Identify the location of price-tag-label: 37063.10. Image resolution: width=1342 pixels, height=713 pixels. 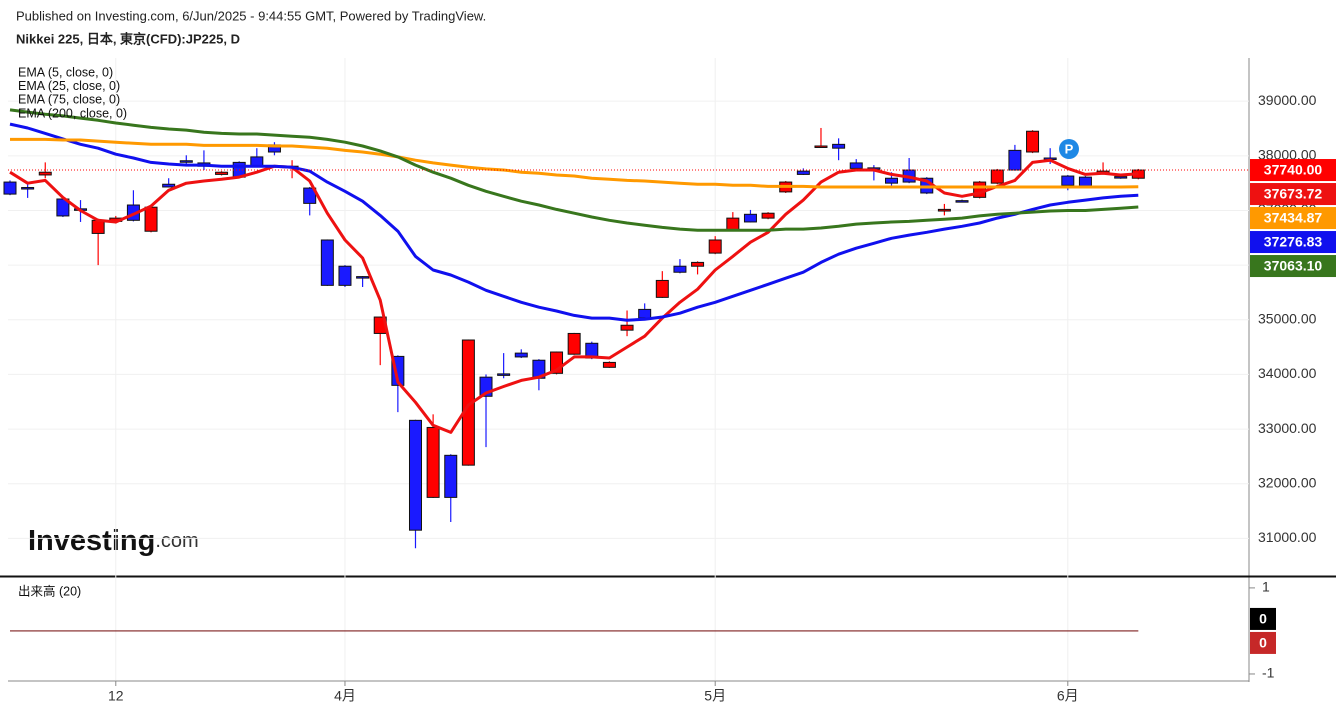
(1293, 266).